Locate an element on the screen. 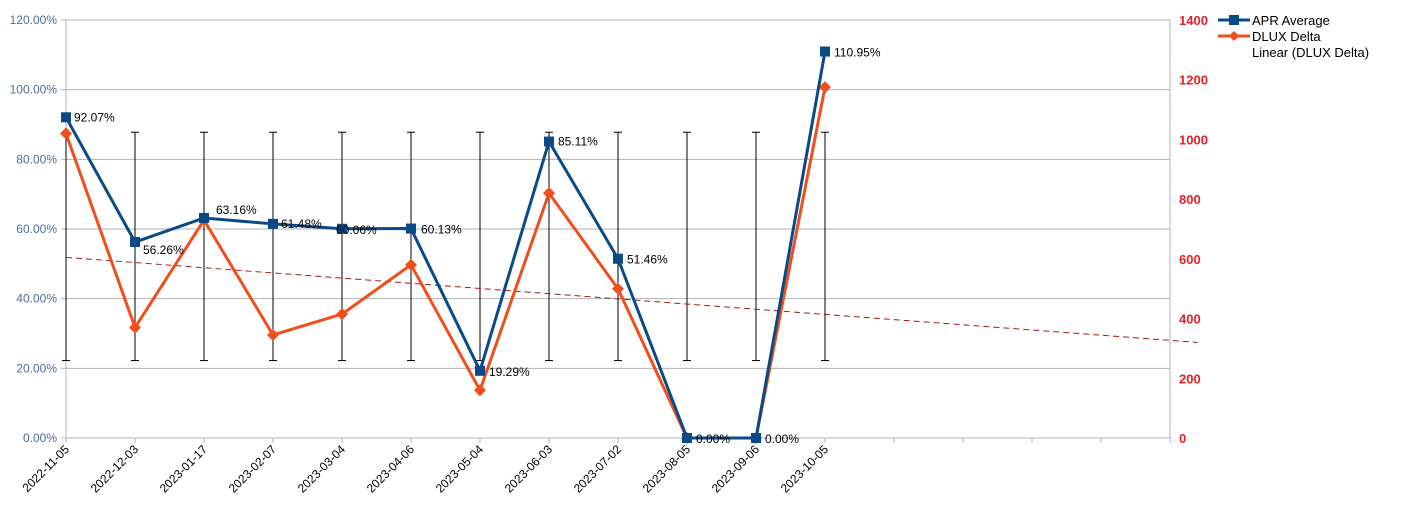 Image resolution: width=1408 pixels, height=526 pixels. x-tick-label: 2023-04-06 is located at coordinates (391, 469).